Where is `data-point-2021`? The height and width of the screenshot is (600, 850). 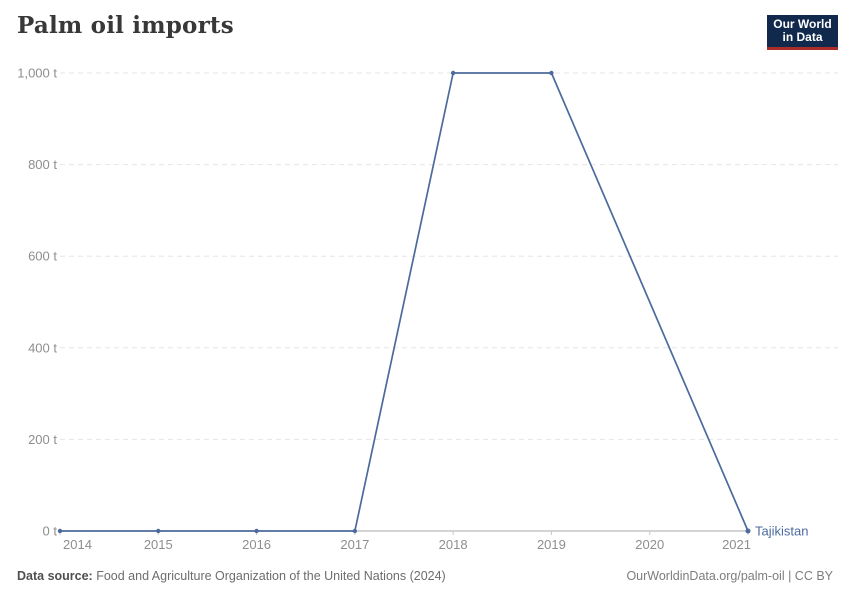
data-point-2021 is located at coordinates (748, 531).